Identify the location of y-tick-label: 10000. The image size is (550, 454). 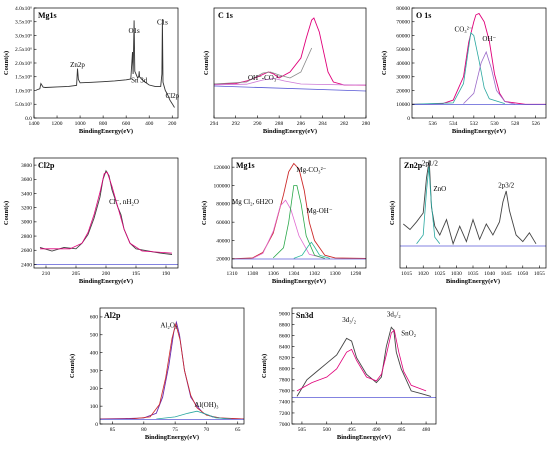
(403, 105).